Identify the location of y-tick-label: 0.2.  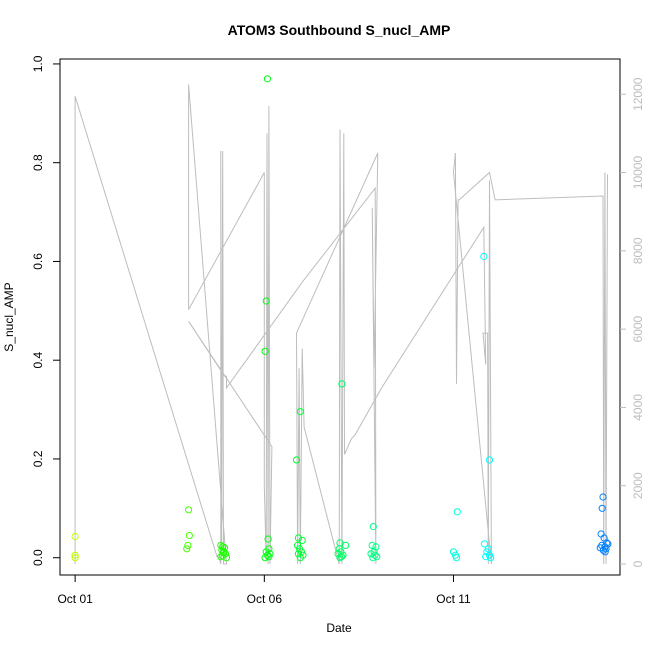
(38, 458).